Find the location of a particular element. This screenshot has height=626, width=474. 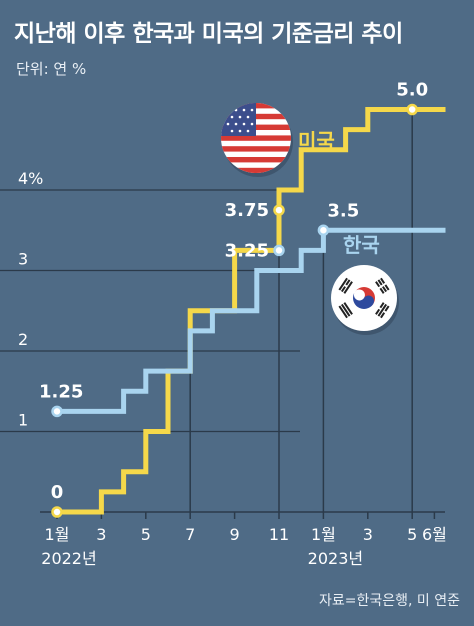

x-tick-label: 11 is located at coordinates (279, 534).